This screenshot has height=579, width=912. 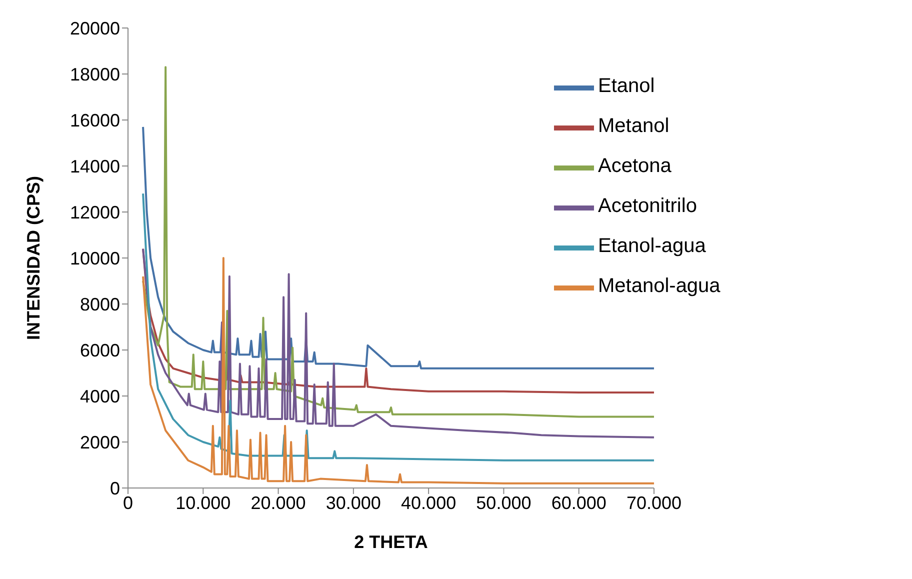 I want to click on x-tick-label: 70.000, so click(x=654, y=502).